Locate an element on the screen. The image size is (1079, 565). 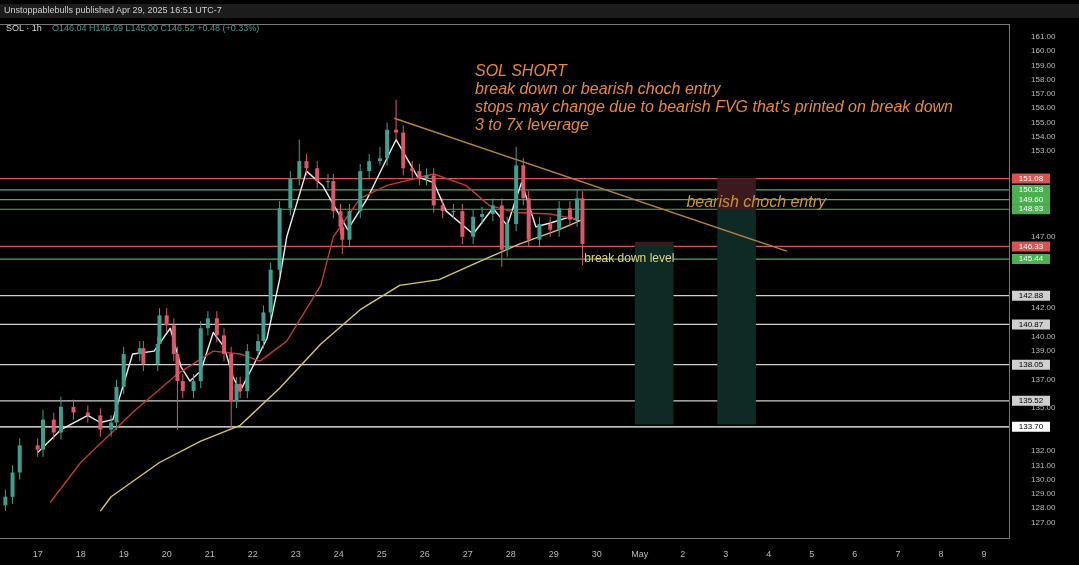
x-tick-label: 18 is located at coordinates (80, 554).